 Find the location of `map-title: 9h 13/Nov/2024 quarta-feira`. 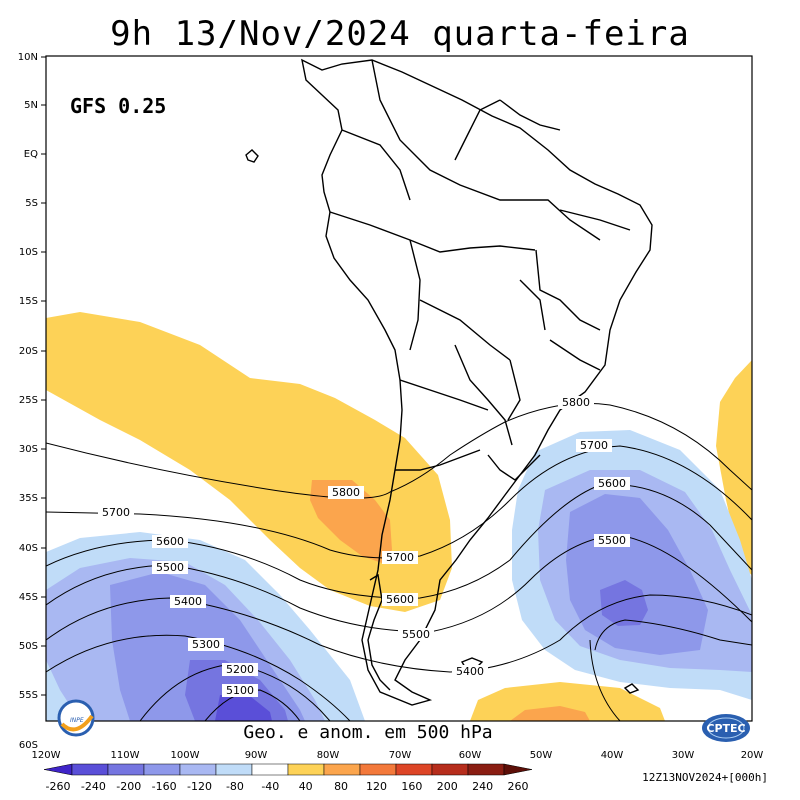

map-title: 9h 13/Nov/2024 quarta-feira is located at coordinates (400, 34).